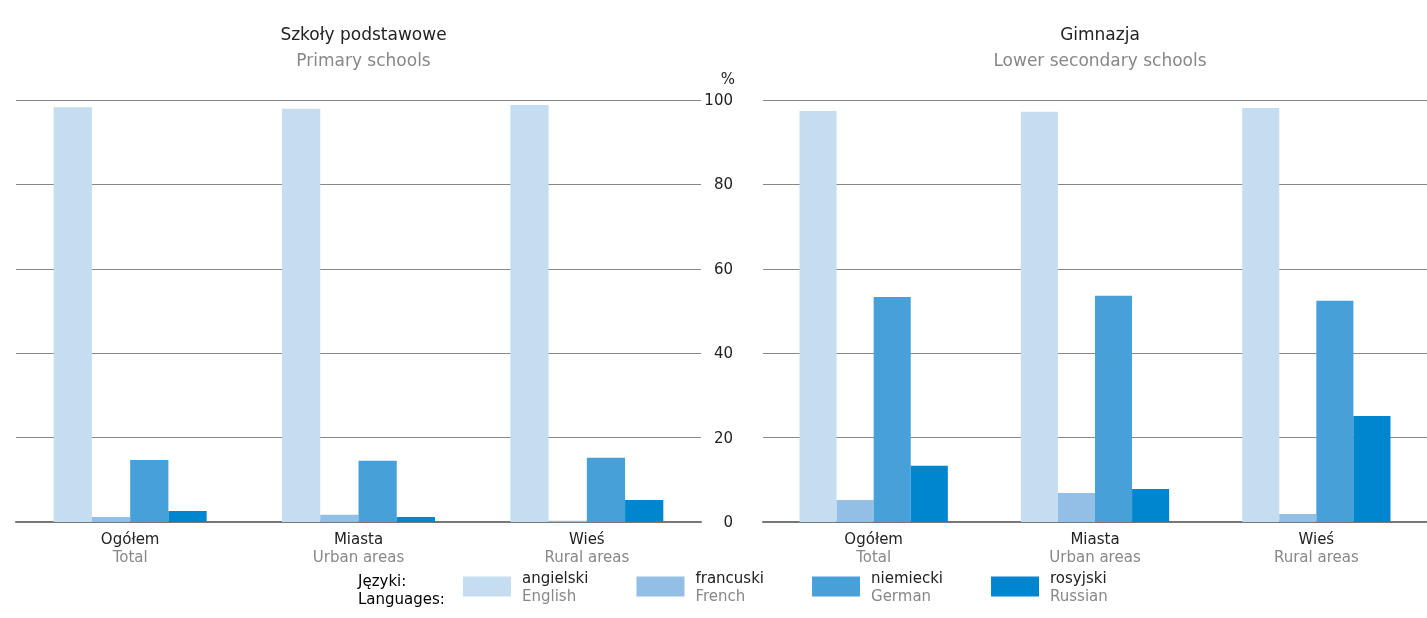 This screenshot has width=1427, height=618. What do you see at coordinates (1100, 60) in the screenshot?
I see `chart-subtitle: Lower secondary schools` at bounding box center [1100, 60].